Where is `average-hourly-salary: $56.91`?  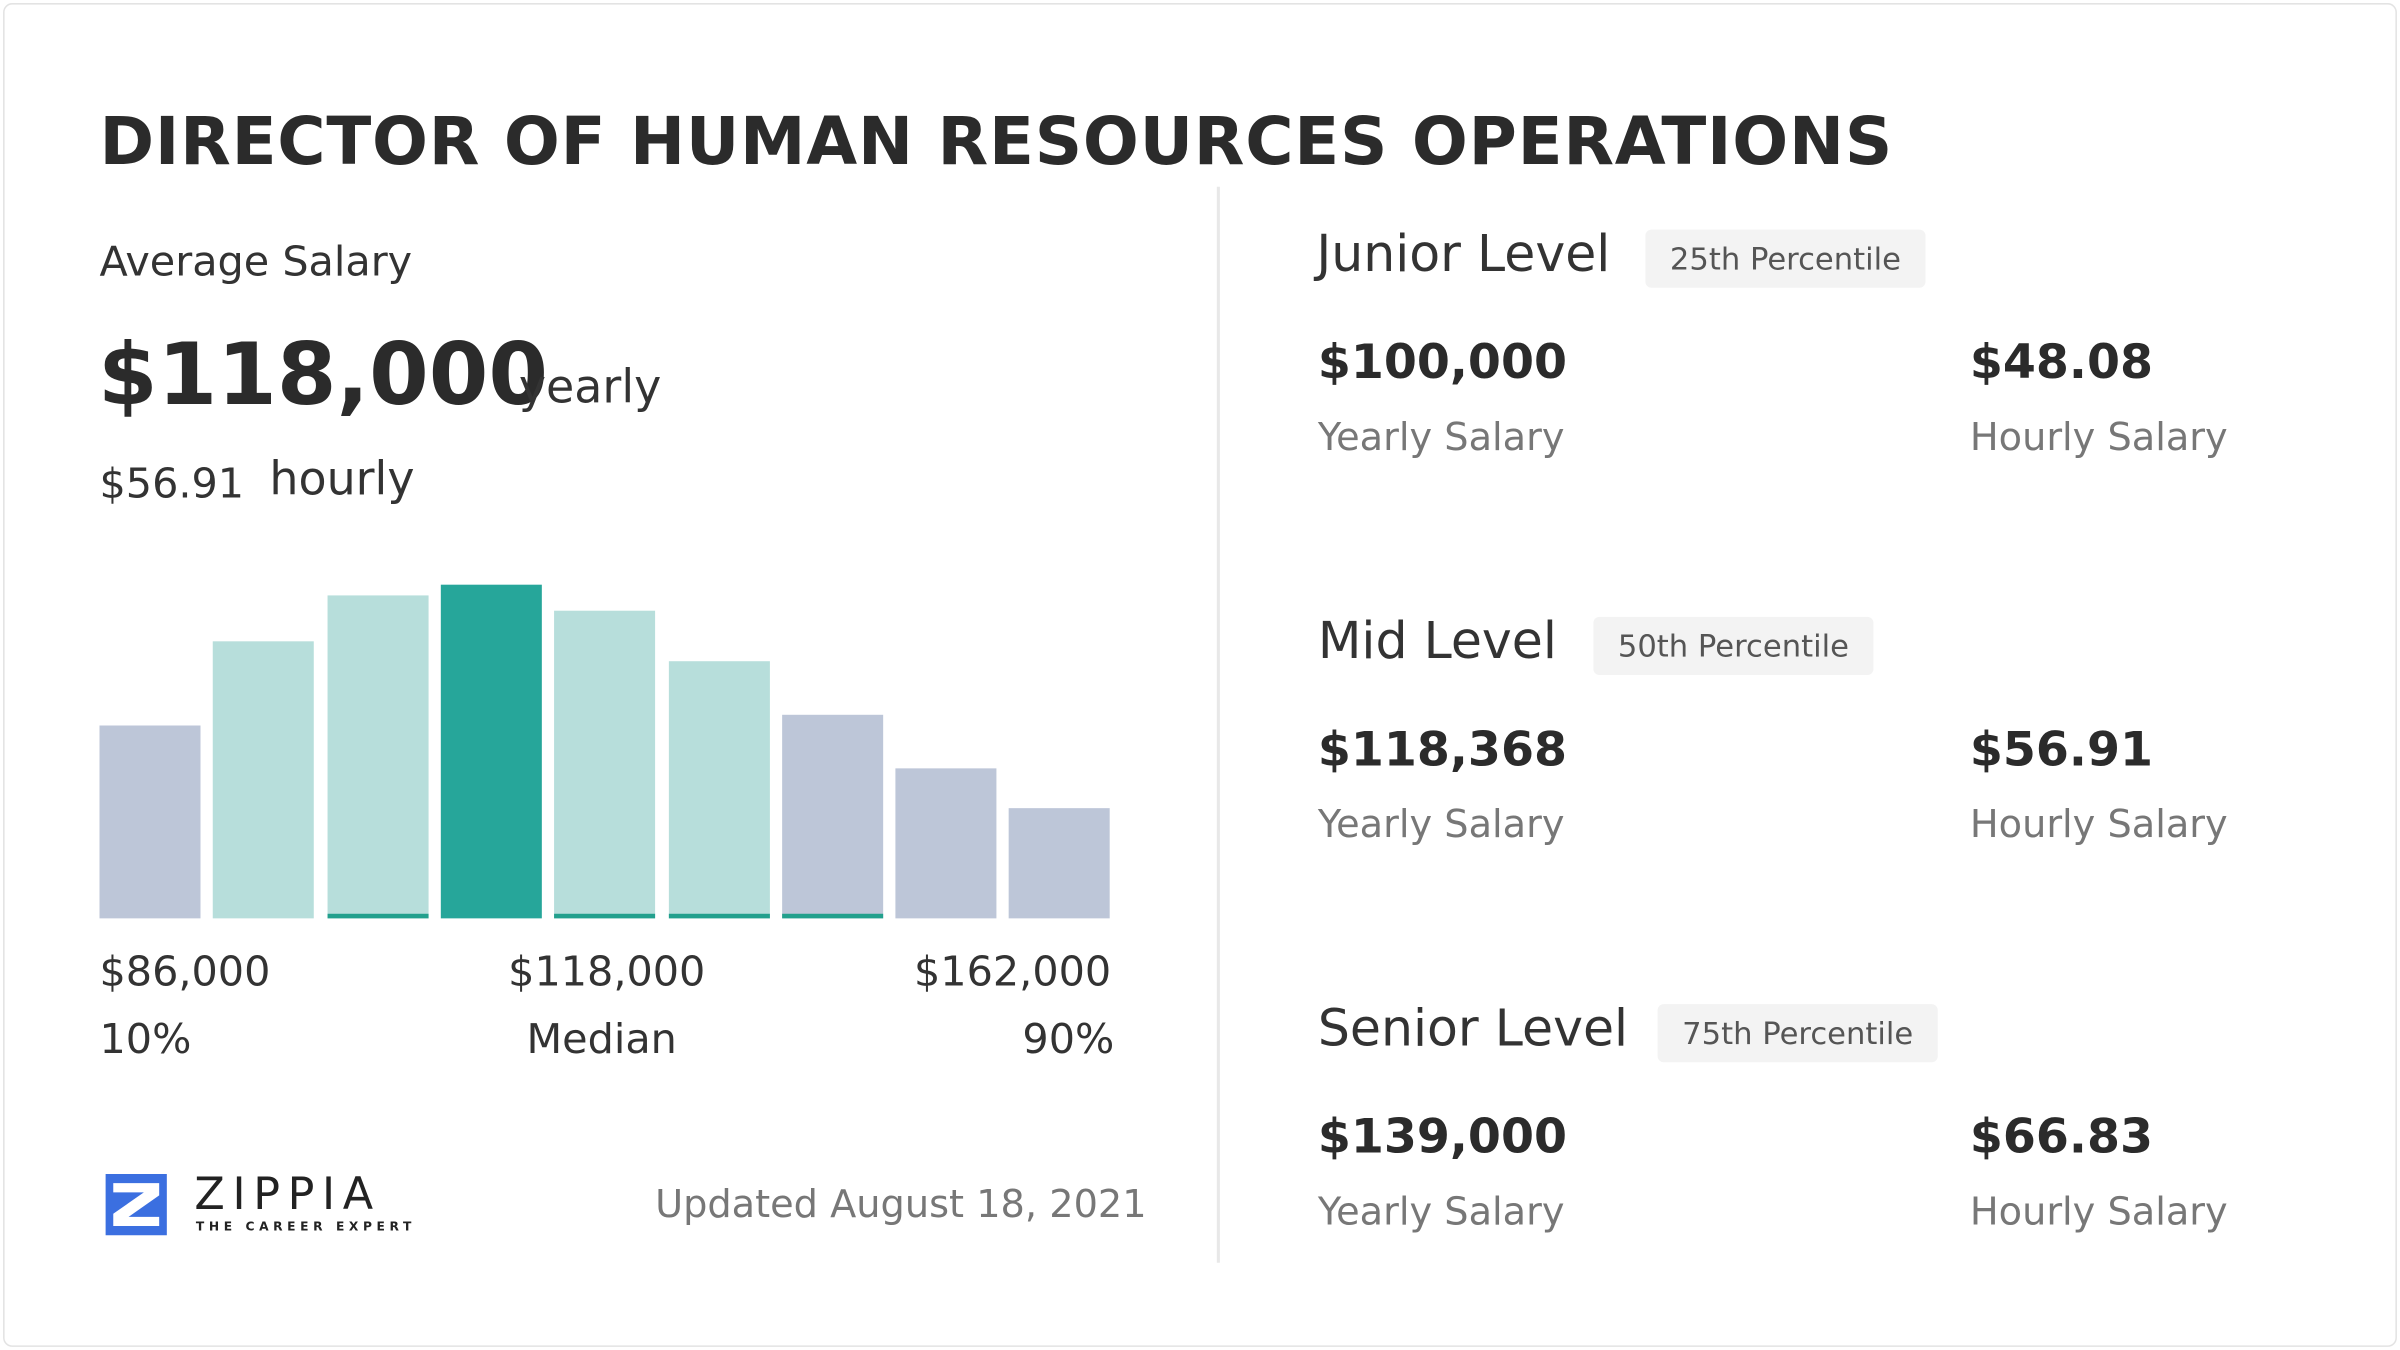
average-hourly-salary: $56.91 is located at coordinates (172, 484).